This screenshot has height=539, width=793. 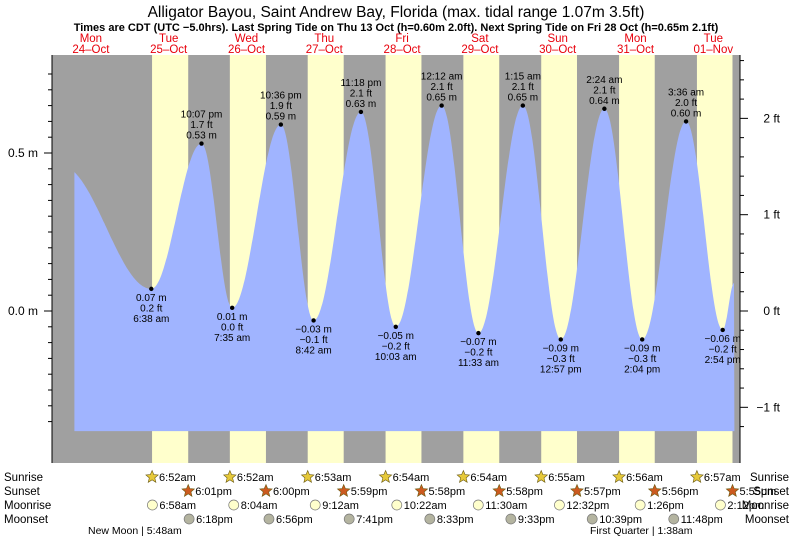 What do you see at coordinates (202, 115) in the screenshot?
I see `high-tide-label: 10:07 pm` at bounding box center [202, 115].